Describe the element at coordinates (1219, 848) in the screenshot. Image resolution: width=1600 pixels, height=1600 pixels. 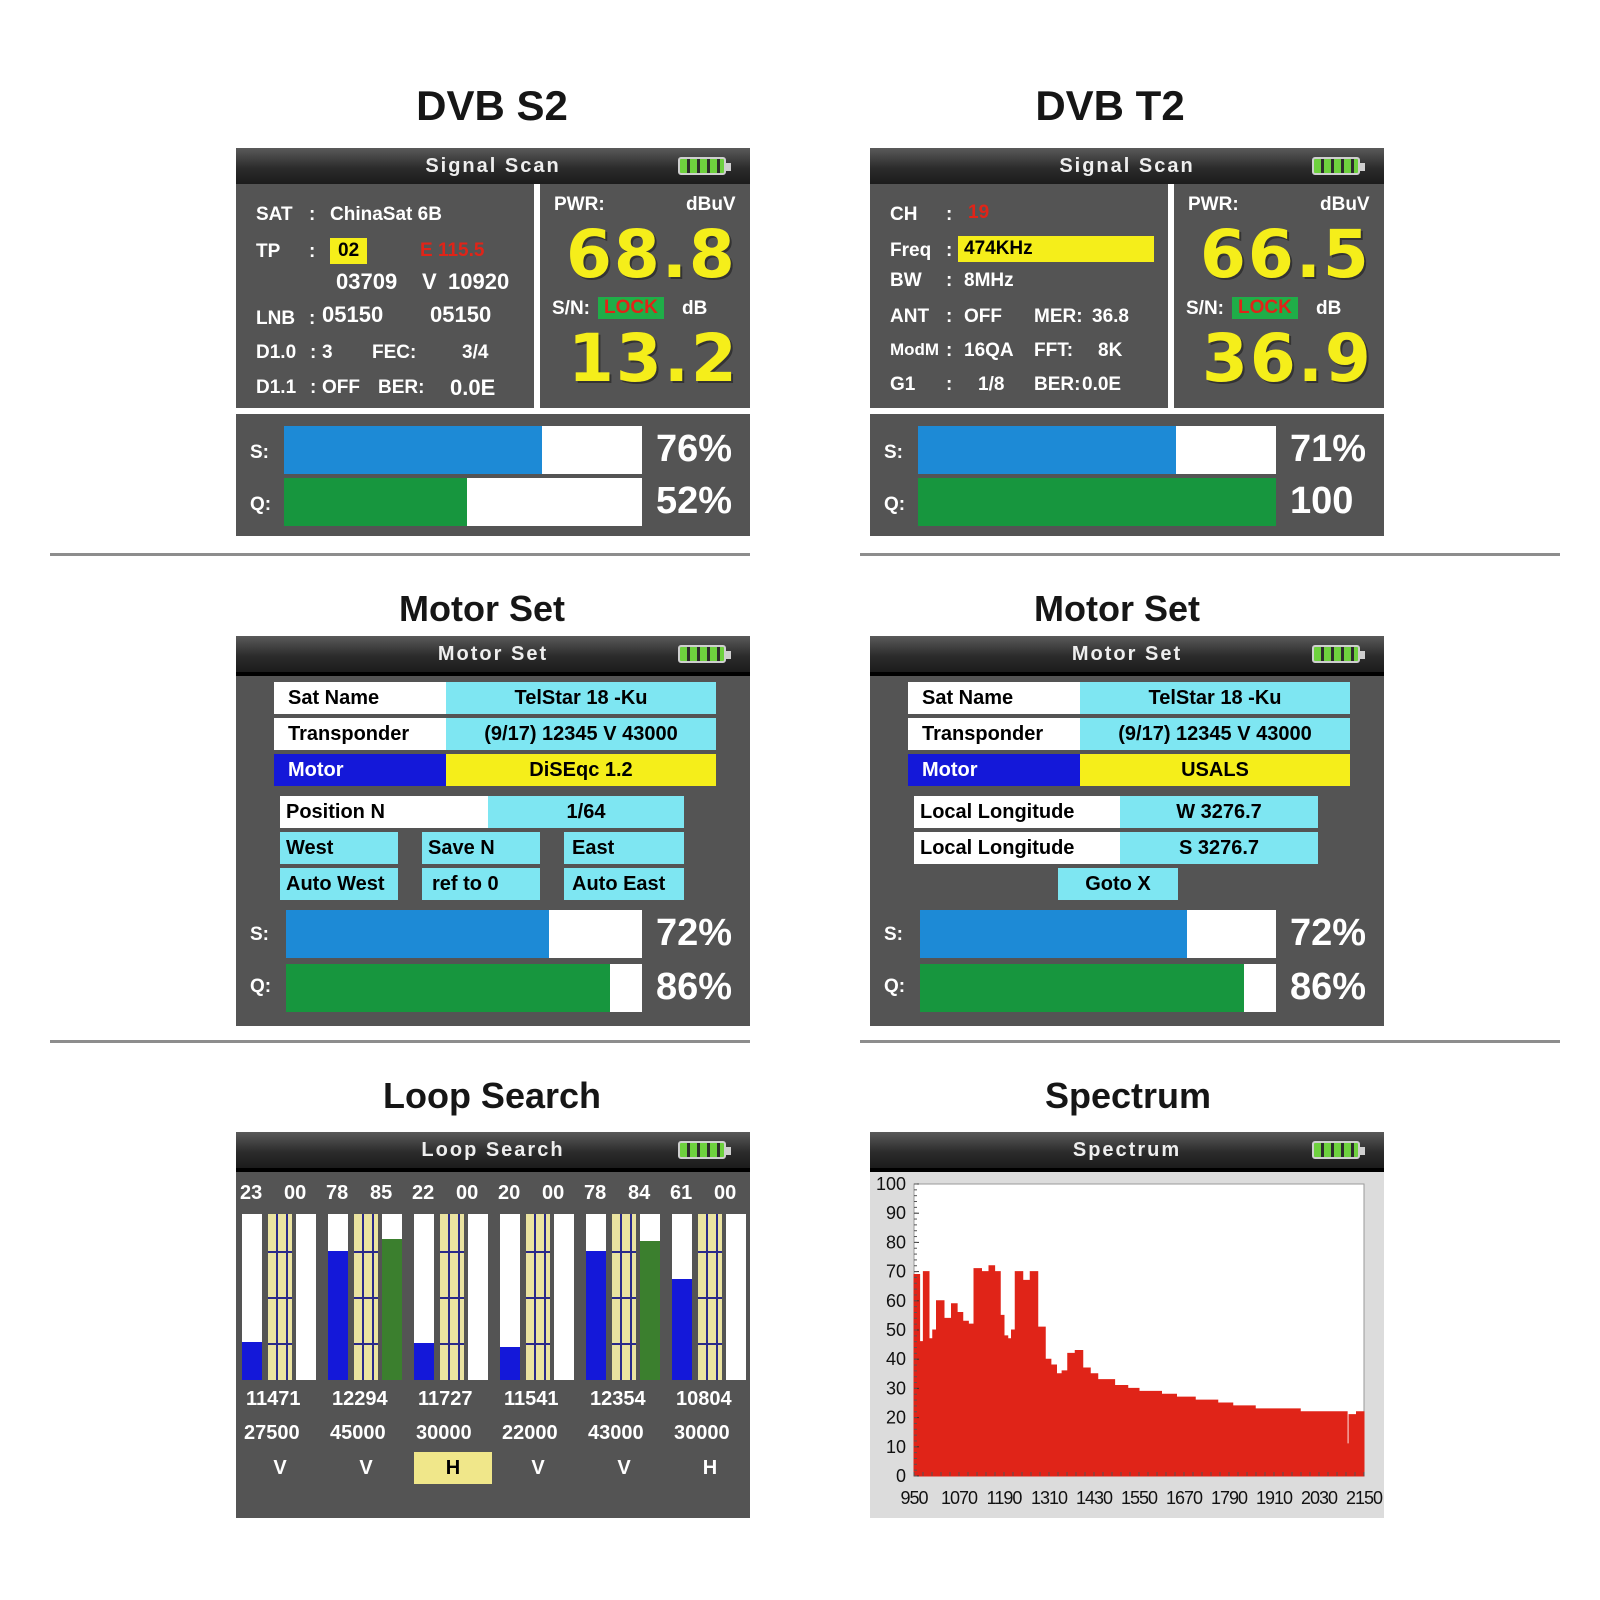
I see `local-latitude-value: S 3276.7` at that location.